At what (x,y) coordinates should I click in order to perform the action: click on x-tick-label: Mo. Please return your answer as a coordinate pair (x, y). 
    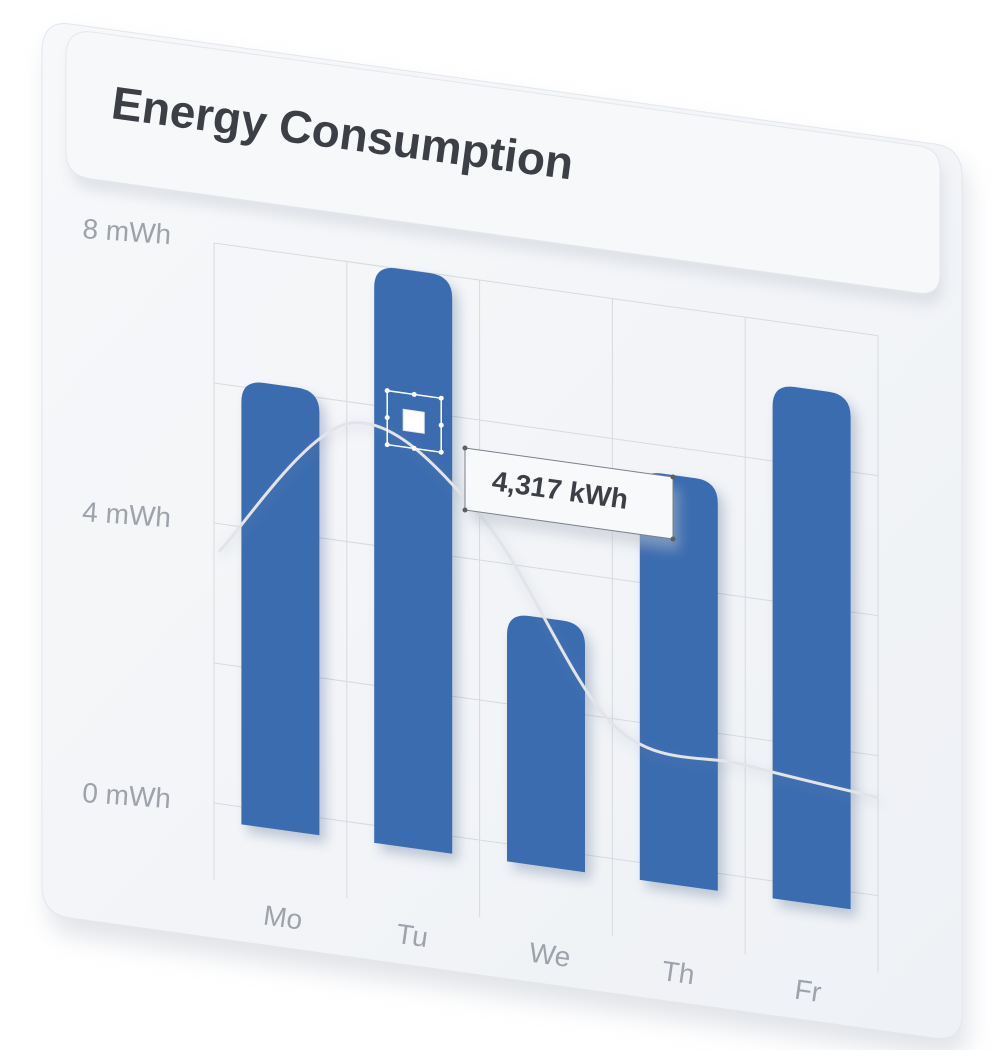
    Looking at the image, I should click on (283, 918).